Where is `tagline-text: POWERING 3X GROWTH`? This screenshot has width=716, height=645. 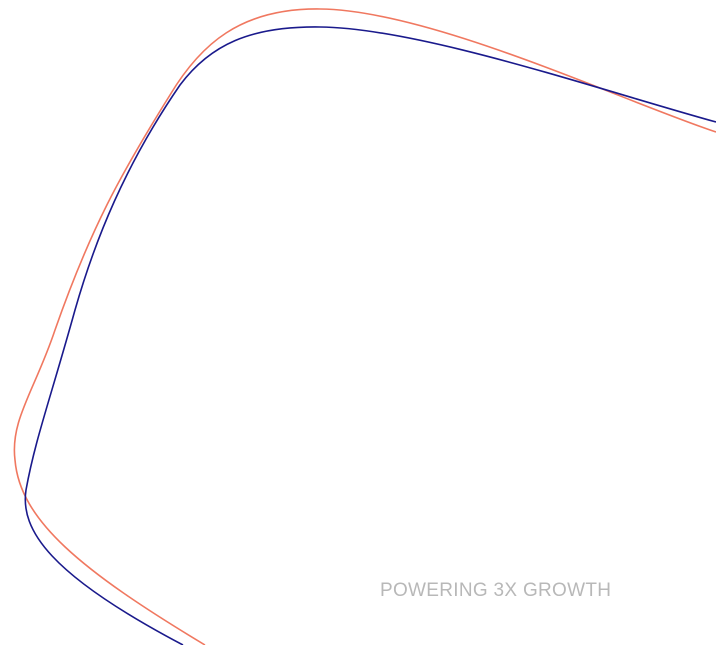 tagline-text: POWERING 3X GROWTH is located at coordinates (496, 590).